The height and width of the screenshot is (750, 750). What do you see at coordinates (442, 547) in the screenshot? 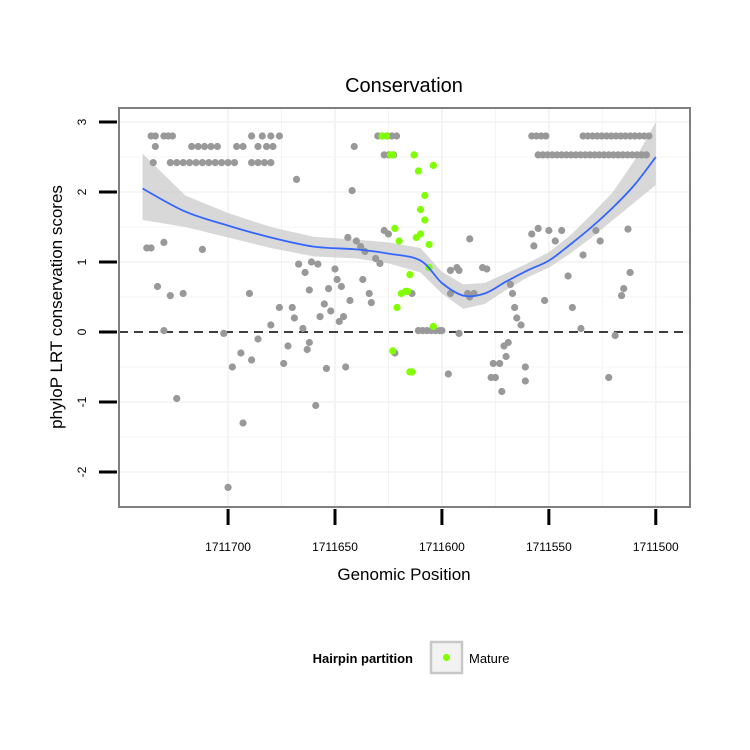
I see `x-tick-label: 1711600` at bounding box center [442, 547].